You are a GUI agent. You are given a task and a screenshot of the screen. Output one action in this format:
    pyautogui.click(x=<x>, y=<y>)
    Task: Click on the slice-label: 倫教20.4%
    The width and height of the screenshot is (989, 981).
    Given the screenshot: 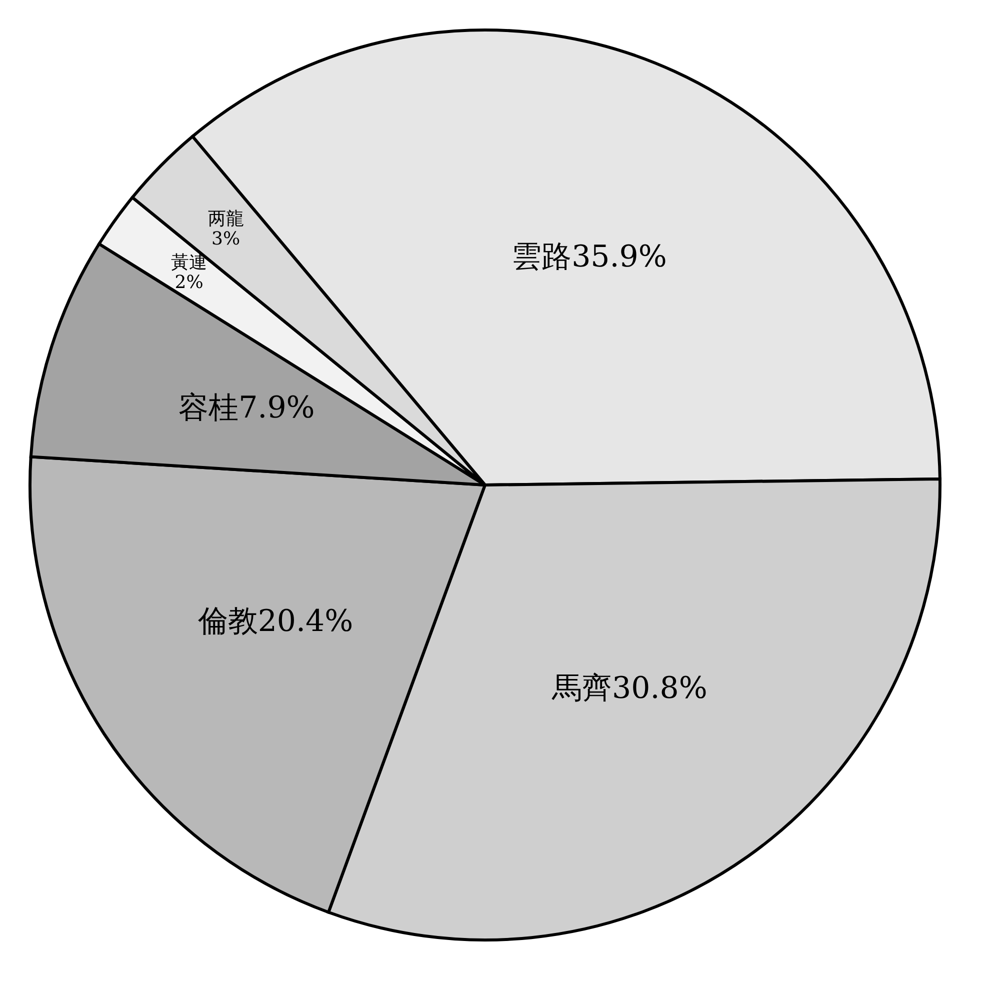 What is the action you would take?
    pyautogui.click(x=275, y=621)
    